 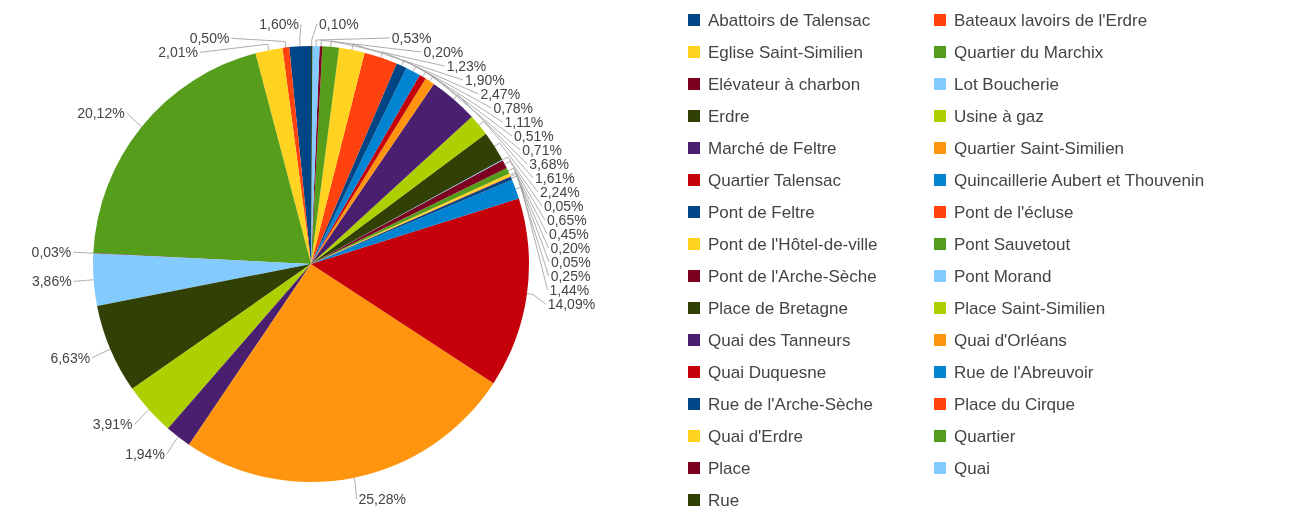 I want to click on legend-label: Pont Sauvetout, so click(x=1012, y=244).